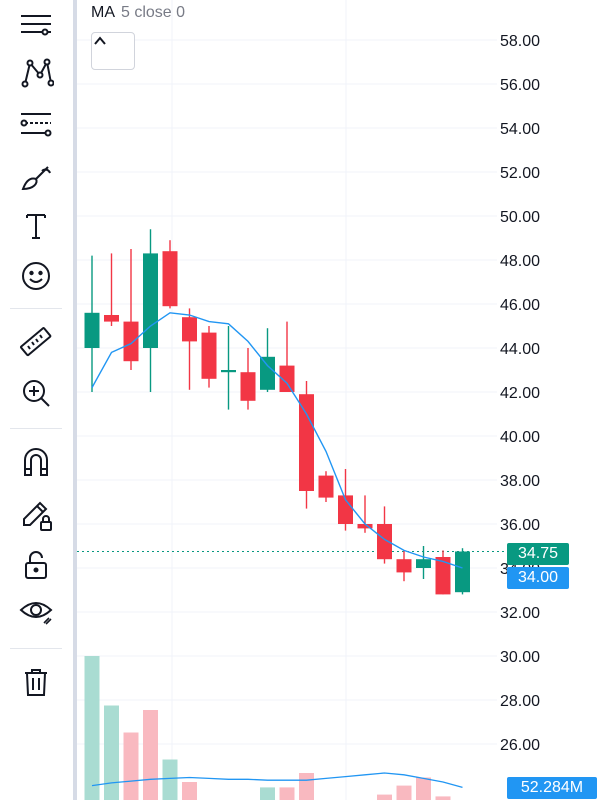 The image size is (600, 800). I want to click on price-axis-label: 32.00, so click(520, 613).